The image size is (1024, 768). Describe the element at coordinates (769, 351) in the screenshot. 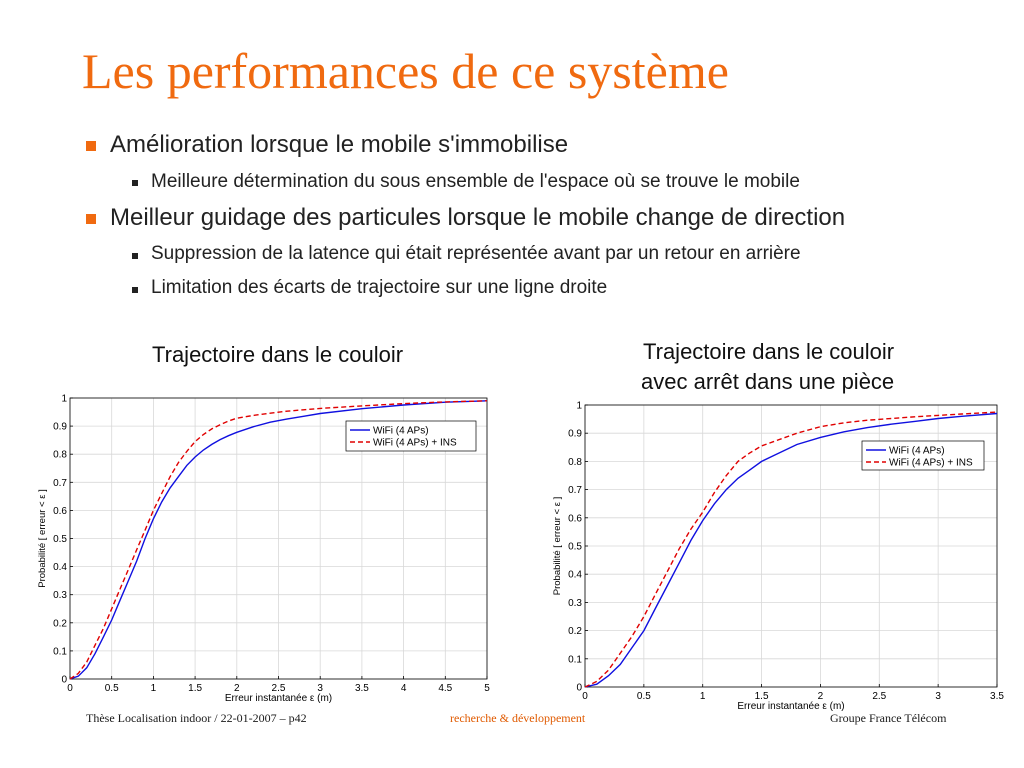

I see `chart-caption-right-line1: Trajectoire dans le couloir` at that location.